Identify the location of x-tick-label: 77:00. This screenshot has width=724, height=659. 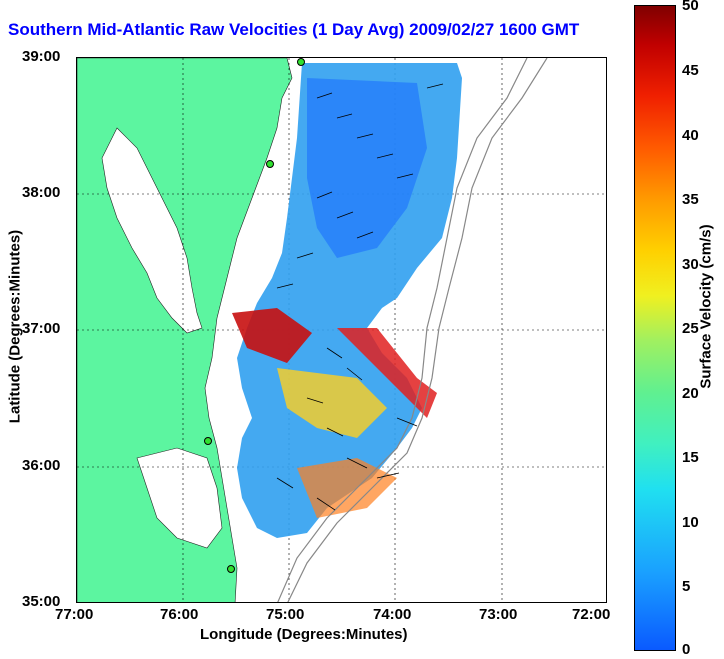
(74, 614).